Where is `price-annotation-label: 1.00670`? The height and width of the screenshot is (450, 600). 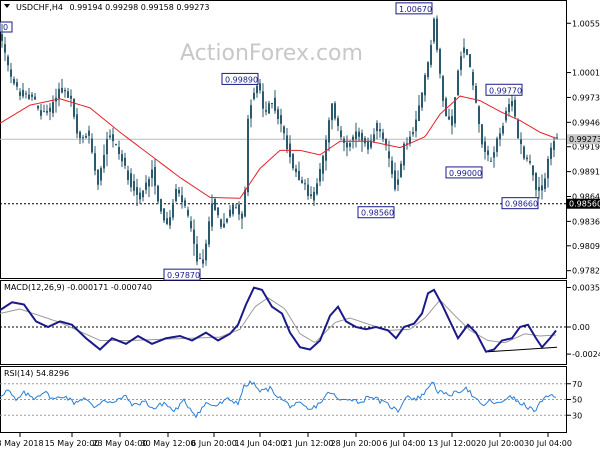 price-annotation-label: 1.00670 is located at coordinates (415, 9).